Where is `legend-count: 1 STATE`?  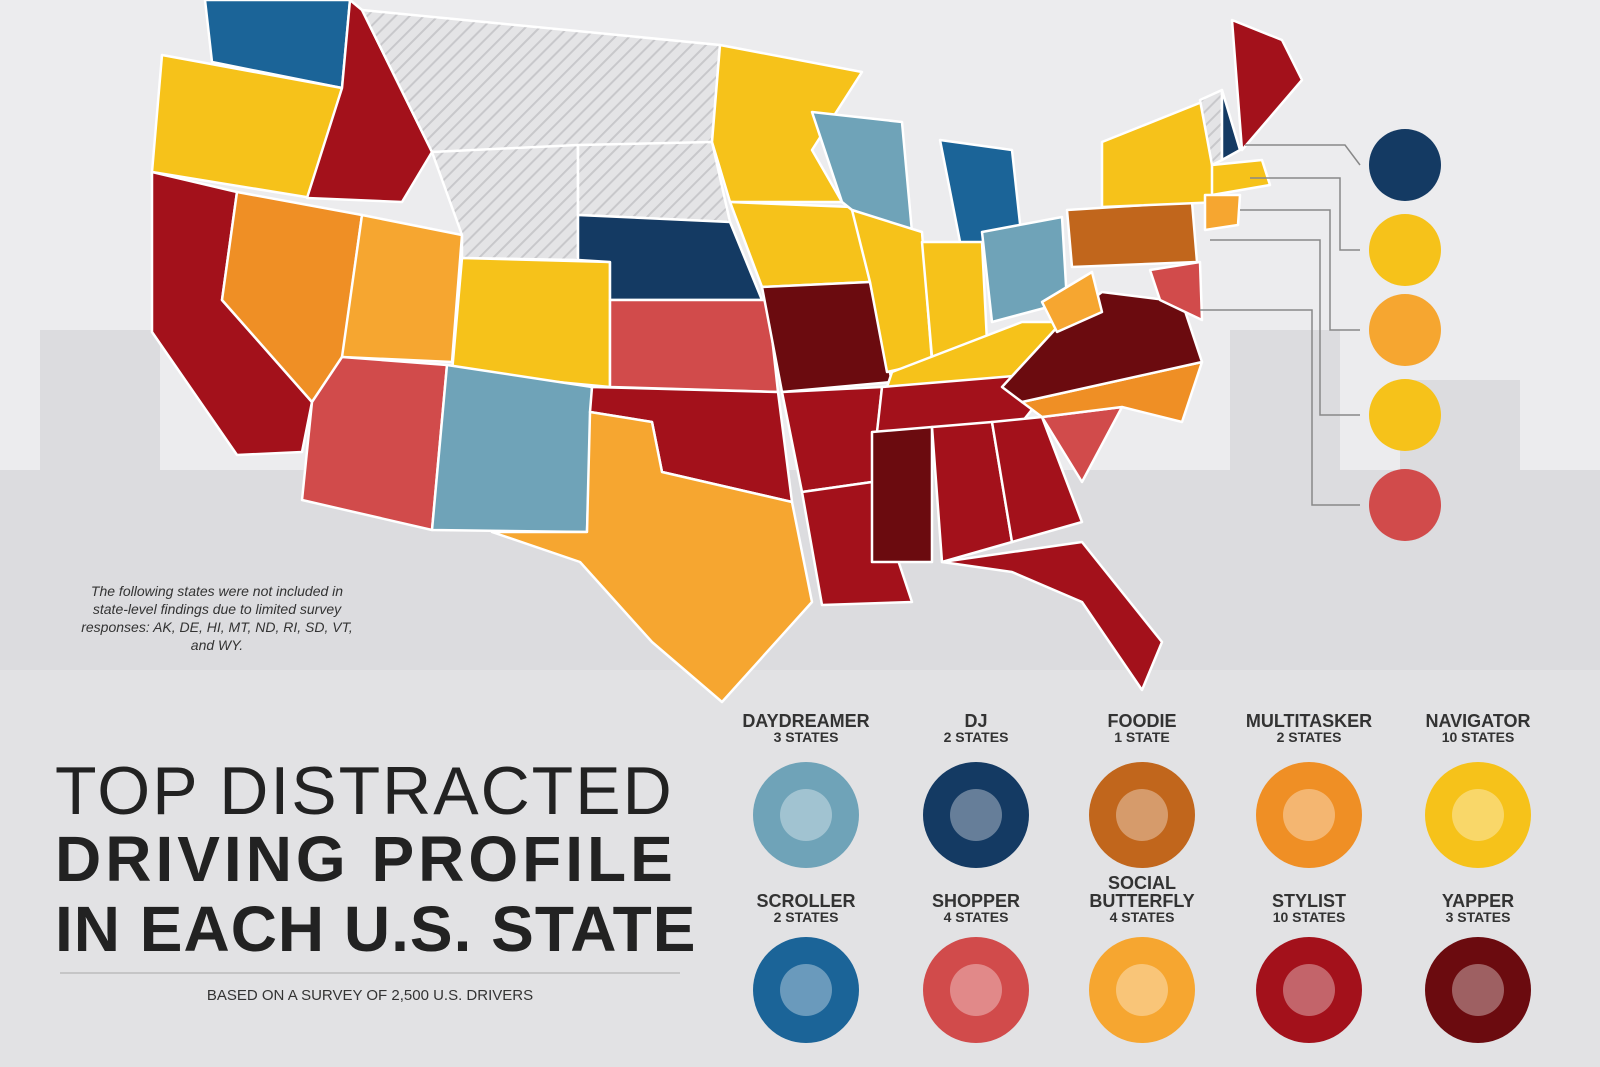 legend-count: 1 STATE is located at coordinates (1142, 737).